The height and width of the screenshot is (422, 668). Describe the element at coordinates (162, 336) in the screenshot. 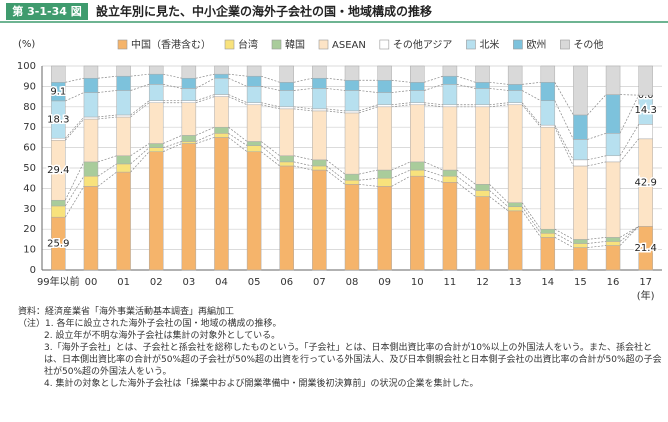

I see `note: 2. 設立年が不明な海外子会社は集計の対象外としている。` at that location.